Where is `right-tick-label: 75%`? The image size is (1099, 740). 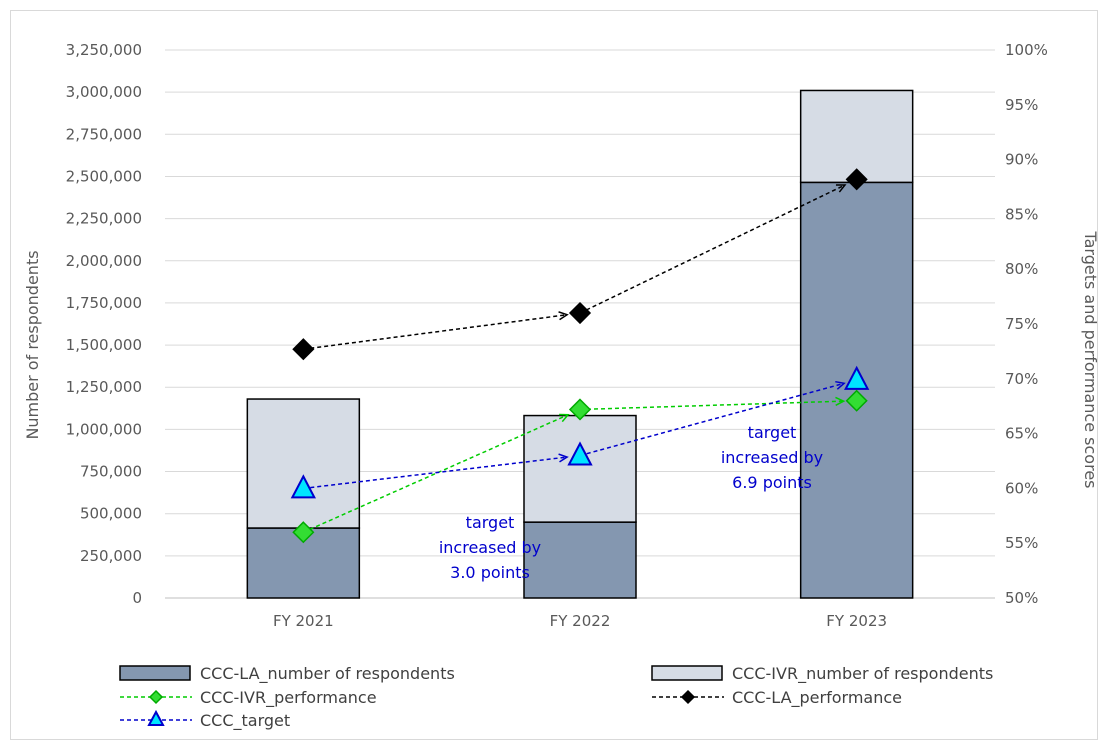
right-tick-label: 75% is located at coordinates (1021, 324).